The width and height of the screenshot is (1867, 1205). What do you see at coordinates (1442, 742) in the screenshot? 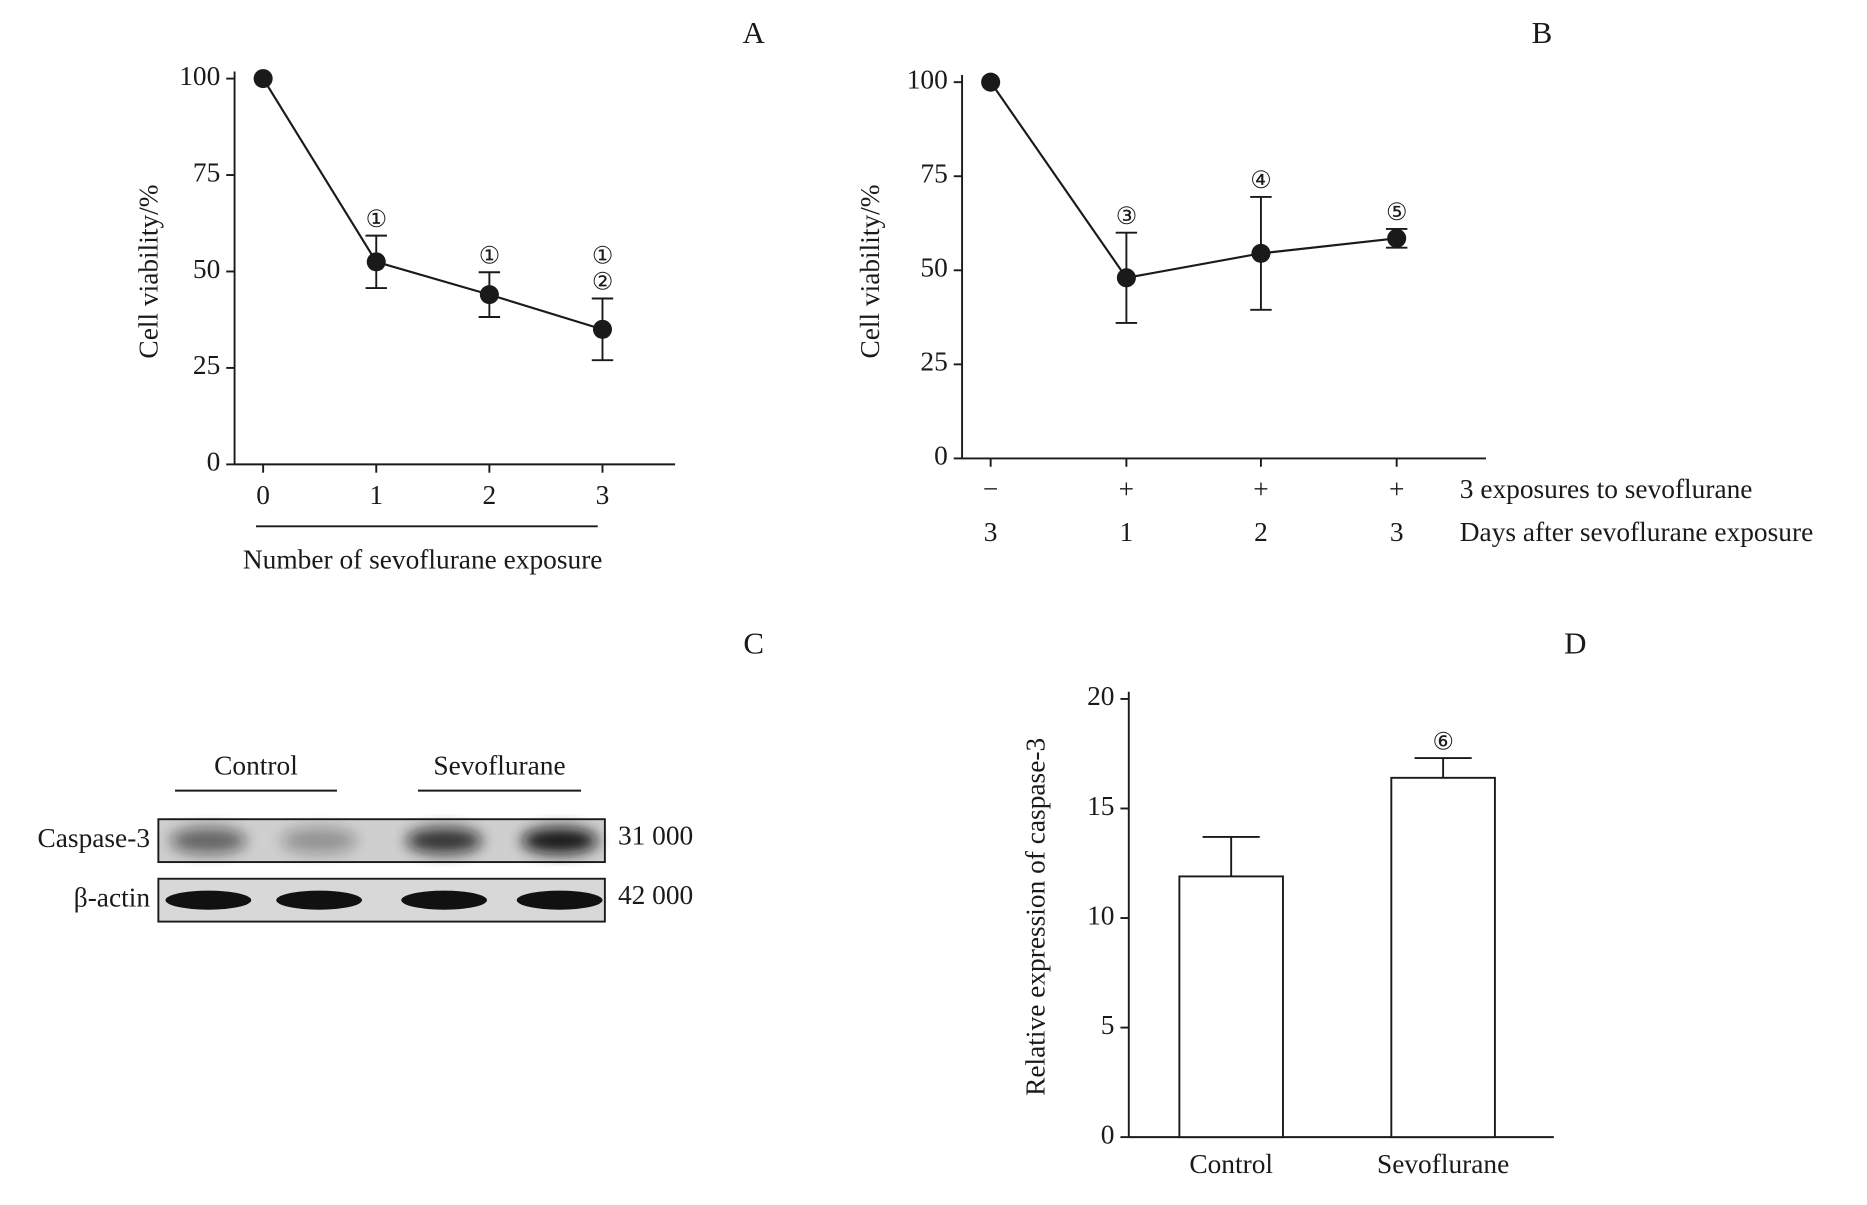
I see `significance-label: ⑥` at bounding box center [1442, 742].